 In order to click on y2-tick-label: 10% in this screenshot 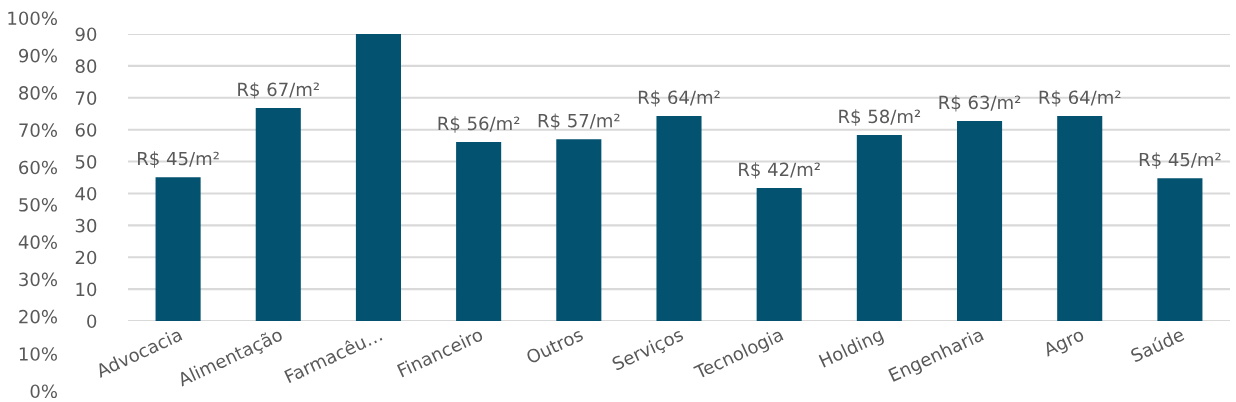, I will do `click(38, 354)`.